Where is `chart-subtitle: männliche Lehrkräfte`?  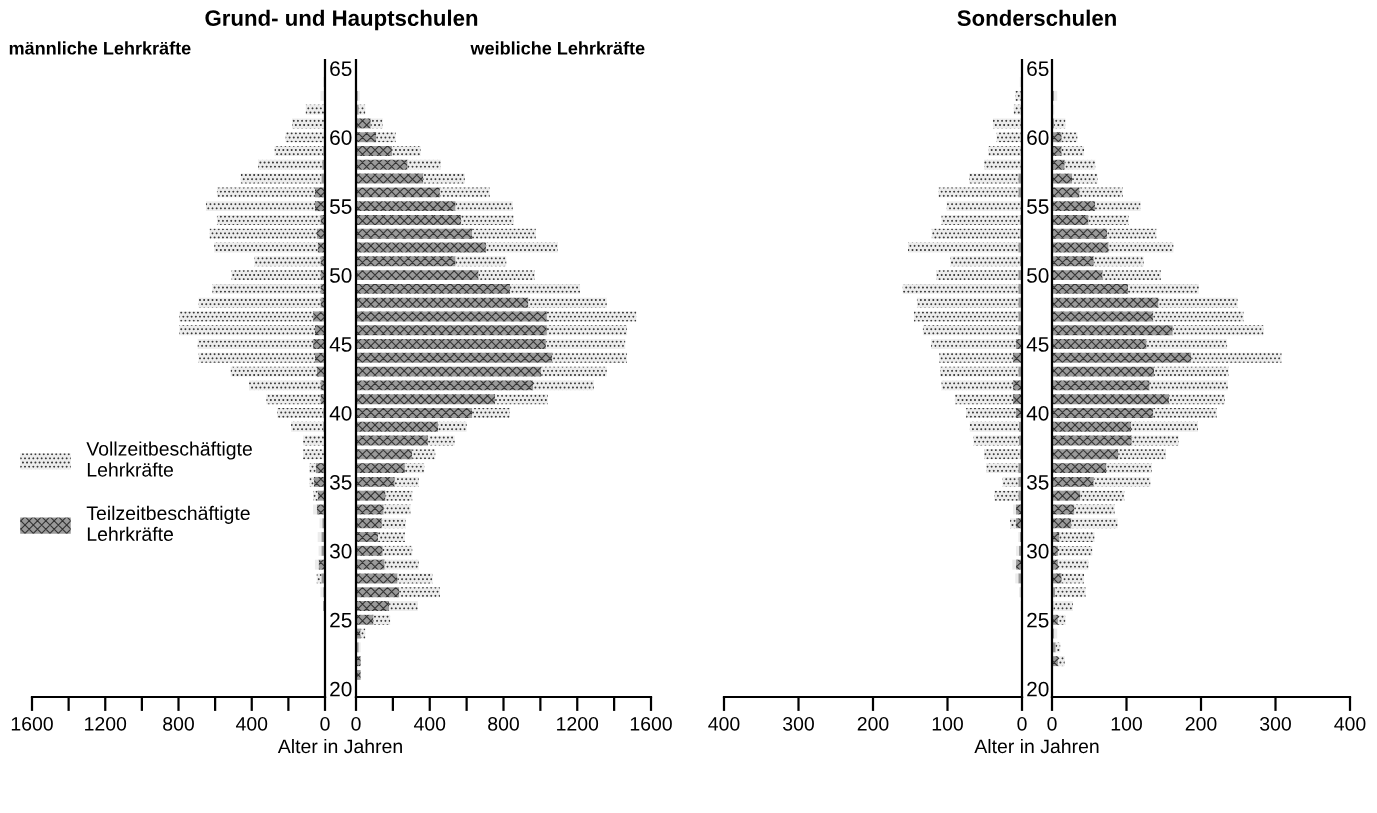 chart-subtitle: männliche Lehrkräfte is located at coordinates (100, 48).